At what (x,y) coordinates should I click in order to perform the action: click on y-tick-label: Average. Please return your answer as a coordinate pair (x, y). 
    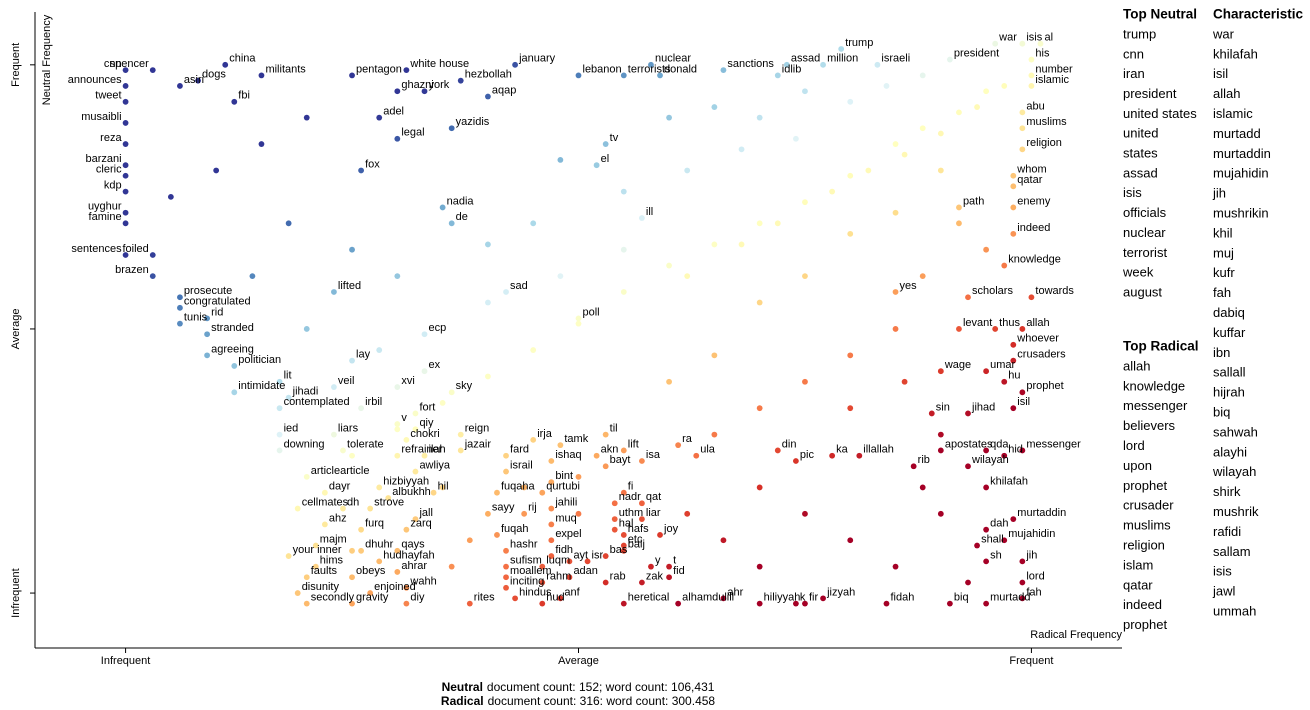
    Looking at the image, I should click on (16, 329).